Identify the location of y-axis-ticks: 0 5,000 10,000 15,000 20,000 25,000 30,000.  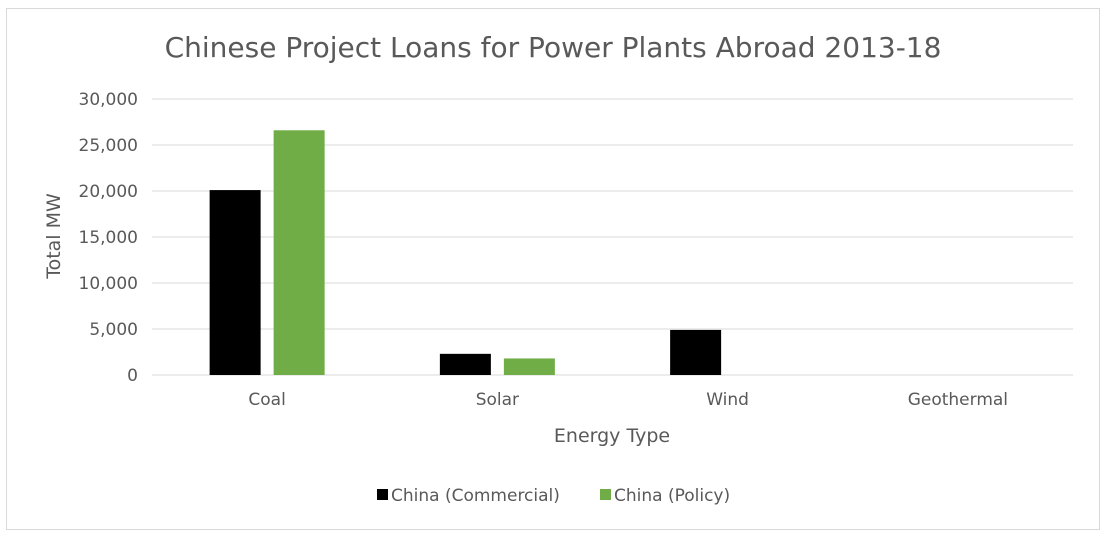
(108, 238).